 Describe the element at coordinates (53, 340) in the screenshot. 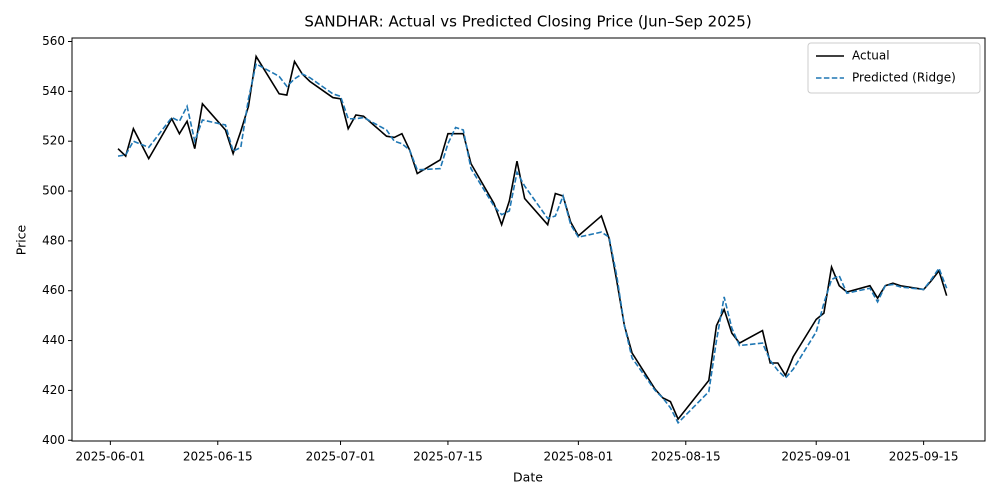

I see `y-tick-label: 440` at that location.